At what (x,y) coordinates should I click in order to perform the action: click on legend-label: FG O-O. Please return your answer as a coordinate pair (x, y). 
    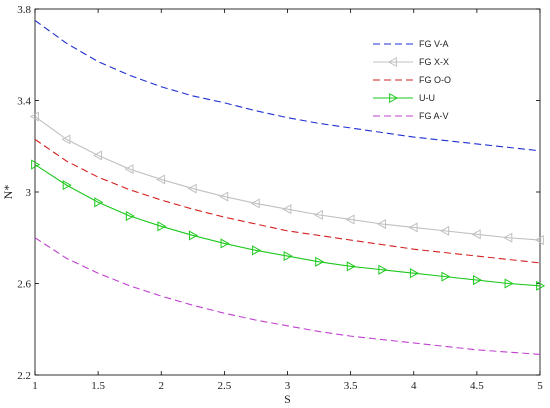
    Looking at the image, I should click on (435, 80).